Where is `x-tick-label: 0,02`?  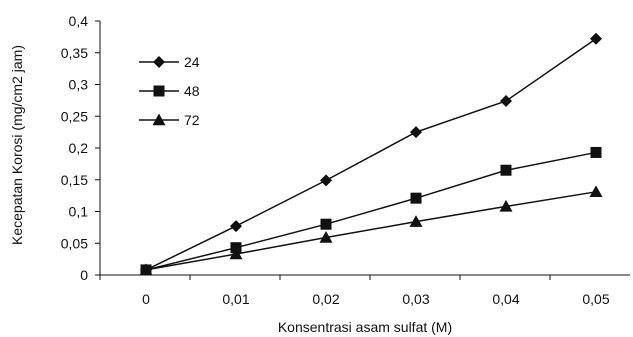
x-tick-label: 0,02 is located at coordinates (325, 299).